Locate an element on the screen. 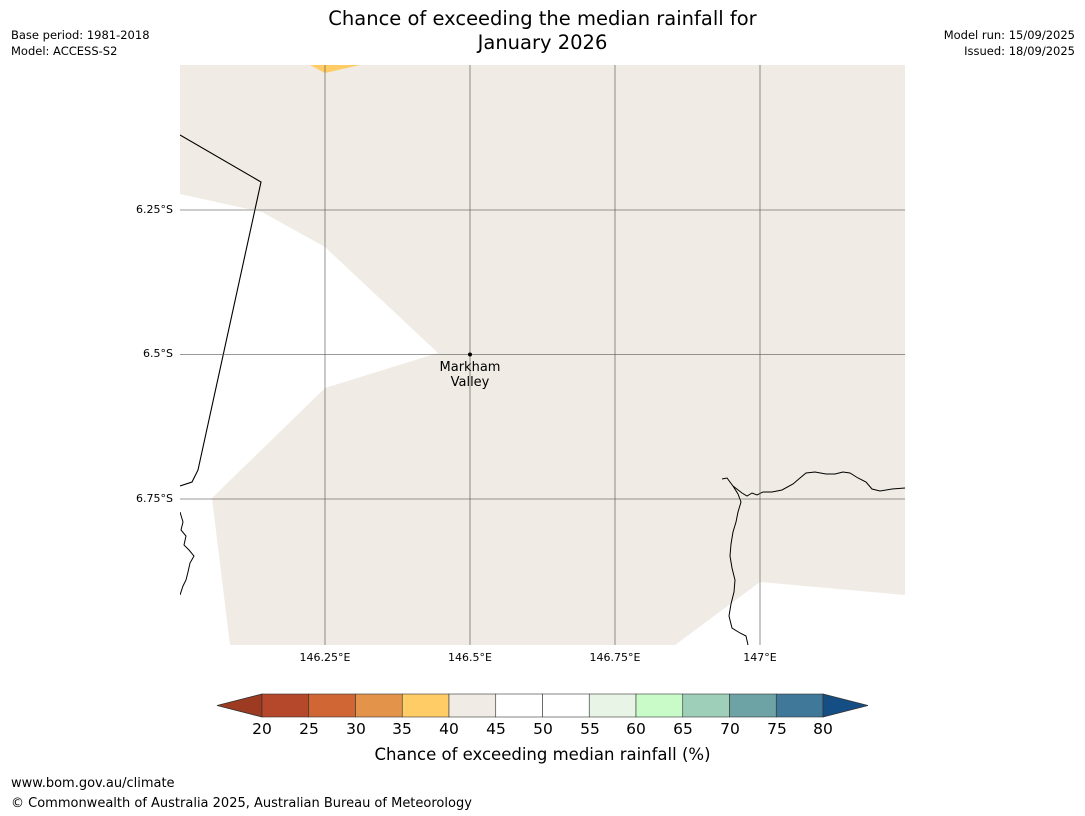 Image resolution: width=1085 pixels, height=816 pixels. legend-tick-label: 30 is located at coordinates (356, 729).